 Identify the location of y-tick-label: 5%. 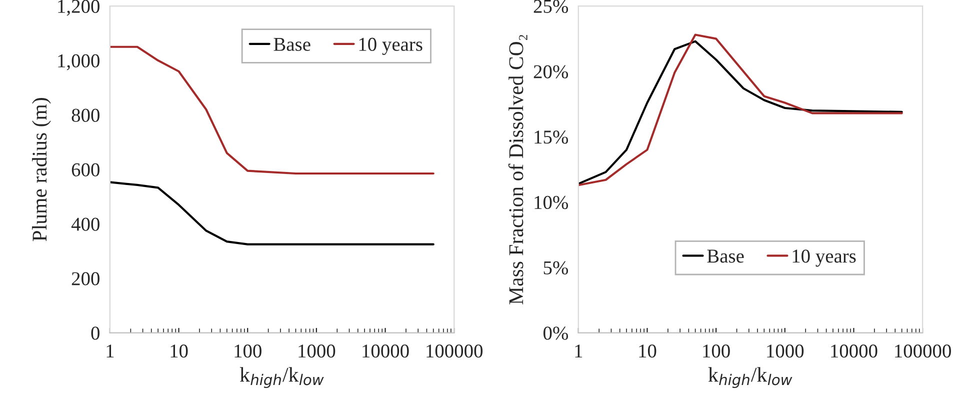
(556, 267).